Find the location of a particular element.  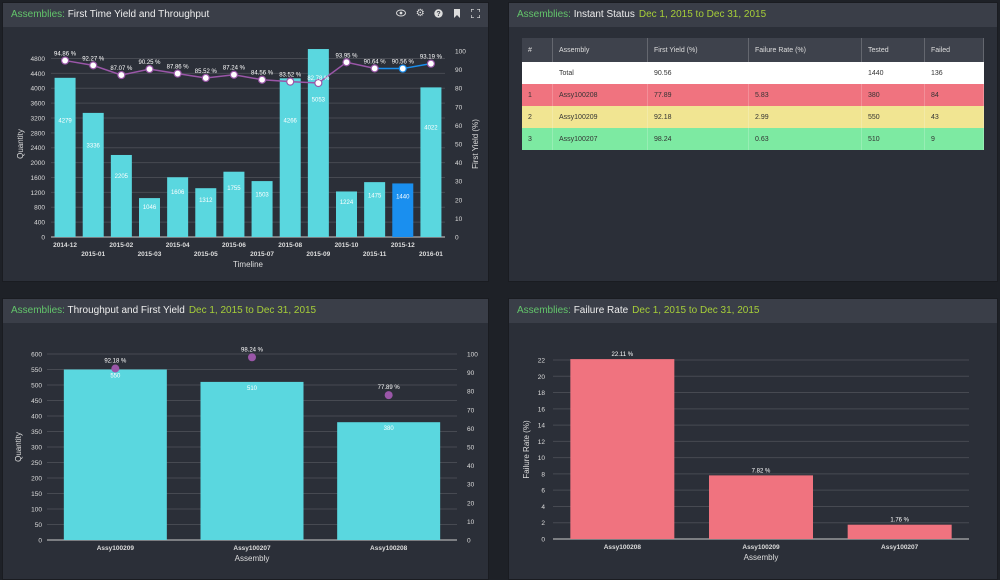

yield-value-label: 82.78 % is located at coordinates (318, 79).